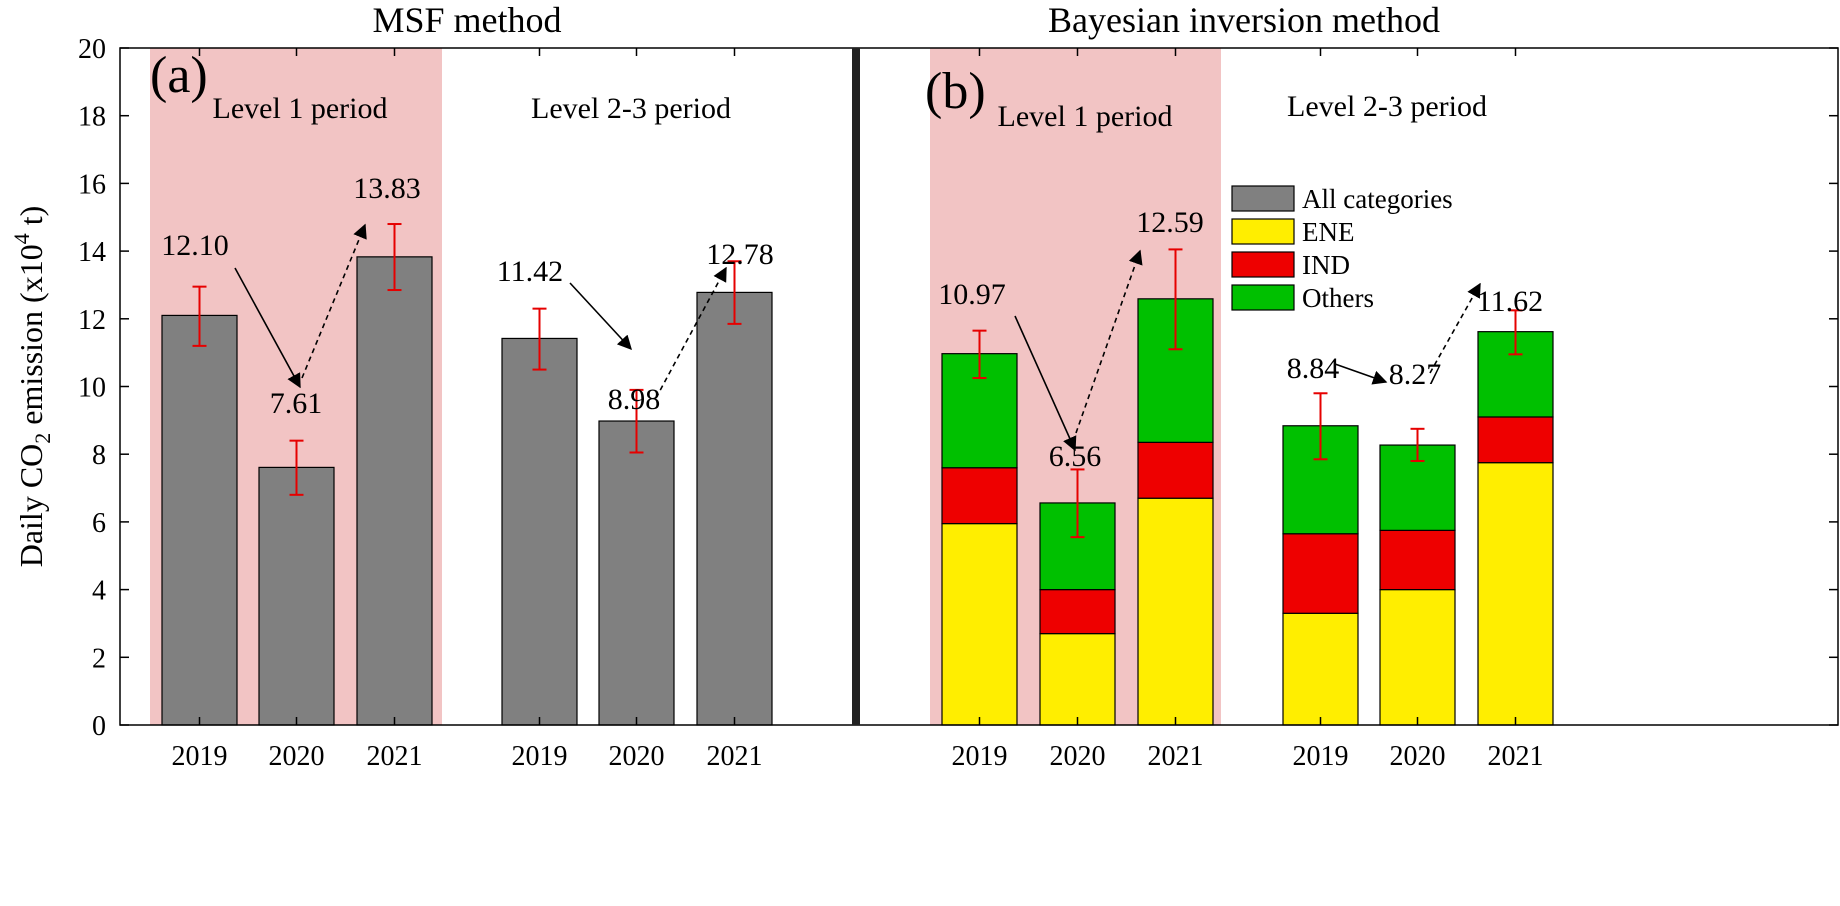 Image resolution: width=1840 pixels, height=906 pixels. What do you see at coordinates (1338, 298) in the screenshot?
I see `legend-label: Others` at bounding box center [1338, 298].